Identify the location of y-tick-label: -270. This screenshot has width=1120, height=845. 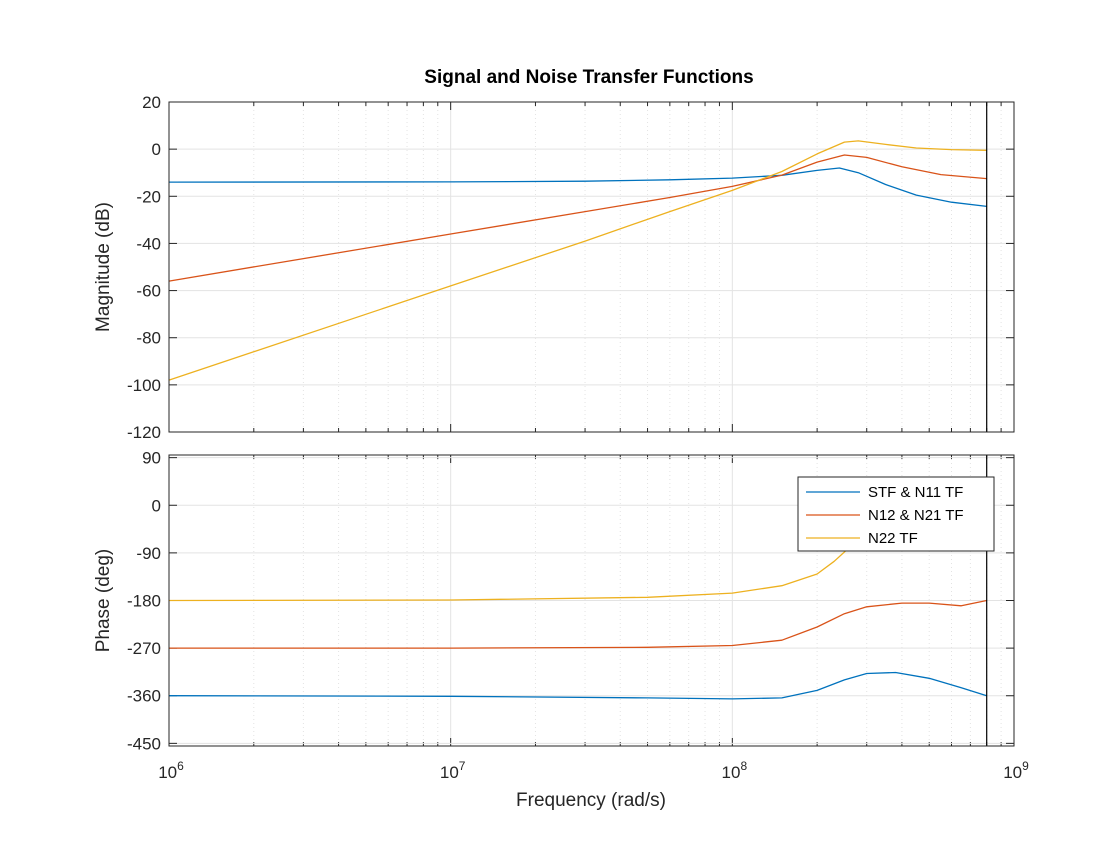
(144, 648).